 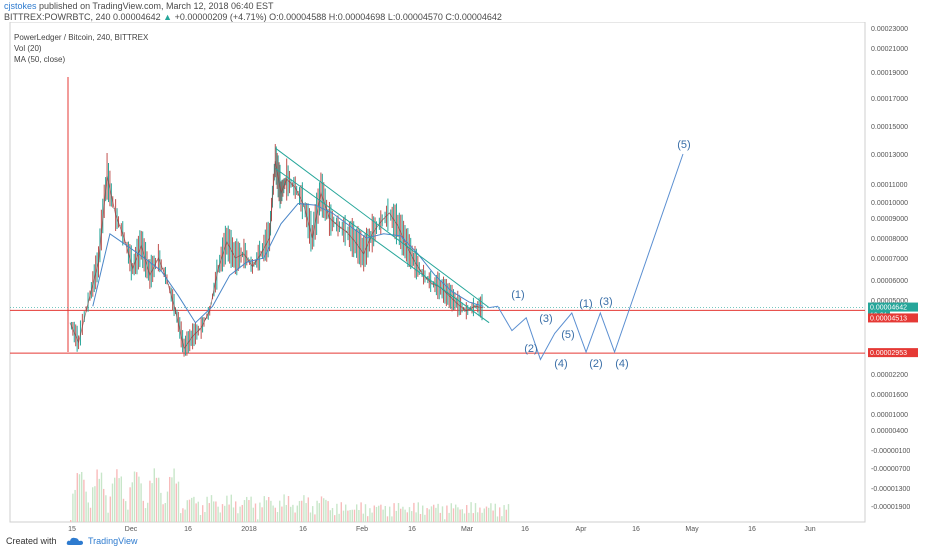 What do you see at coordinates (466, 542) in the screenshot?
I see `footer: Created with TradingView` at bounding box center [466, 542].